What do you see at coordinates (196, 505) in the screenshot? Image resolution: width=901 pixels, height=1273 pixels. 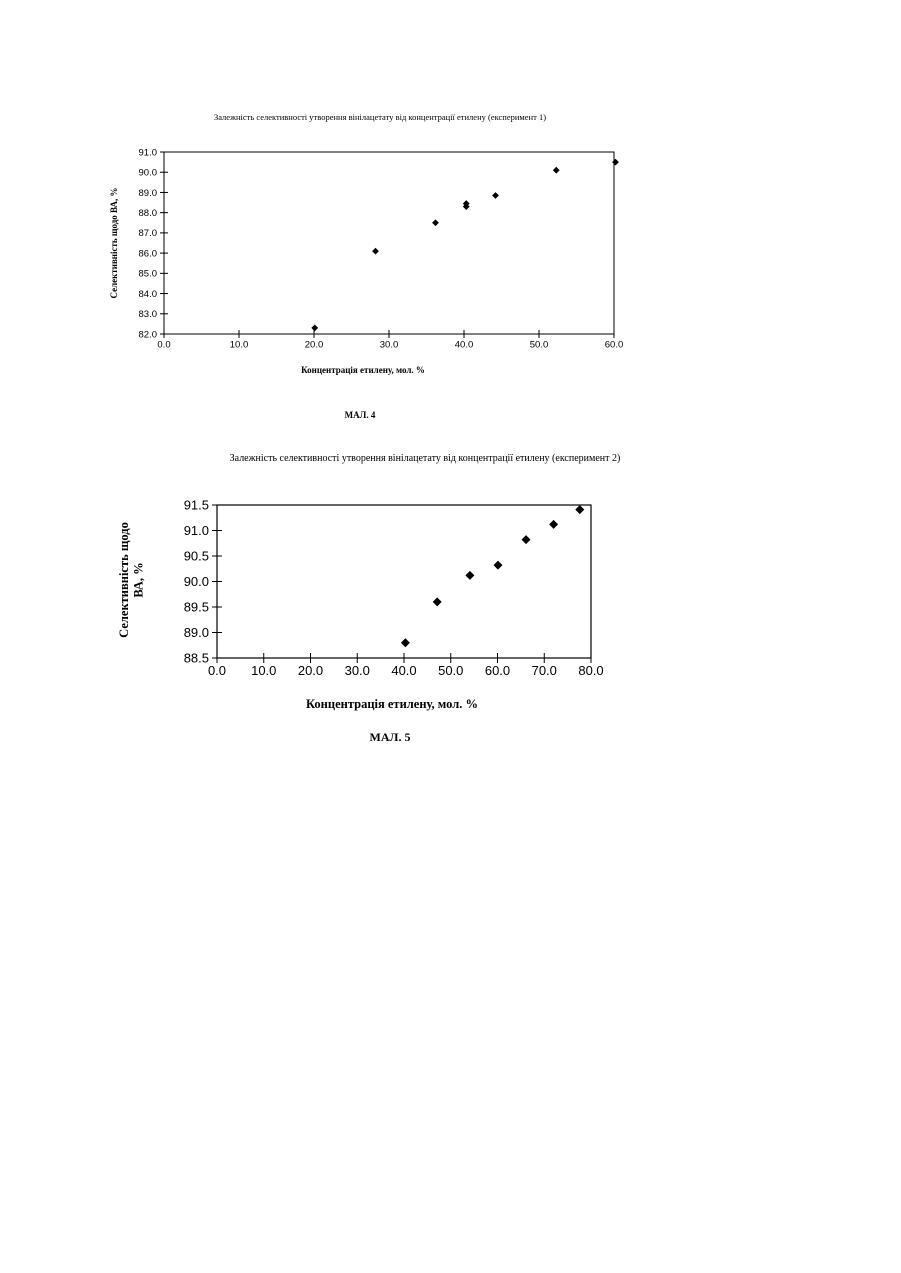 I see `y-tick-label: 91.5` at bounding box center [196, 505].